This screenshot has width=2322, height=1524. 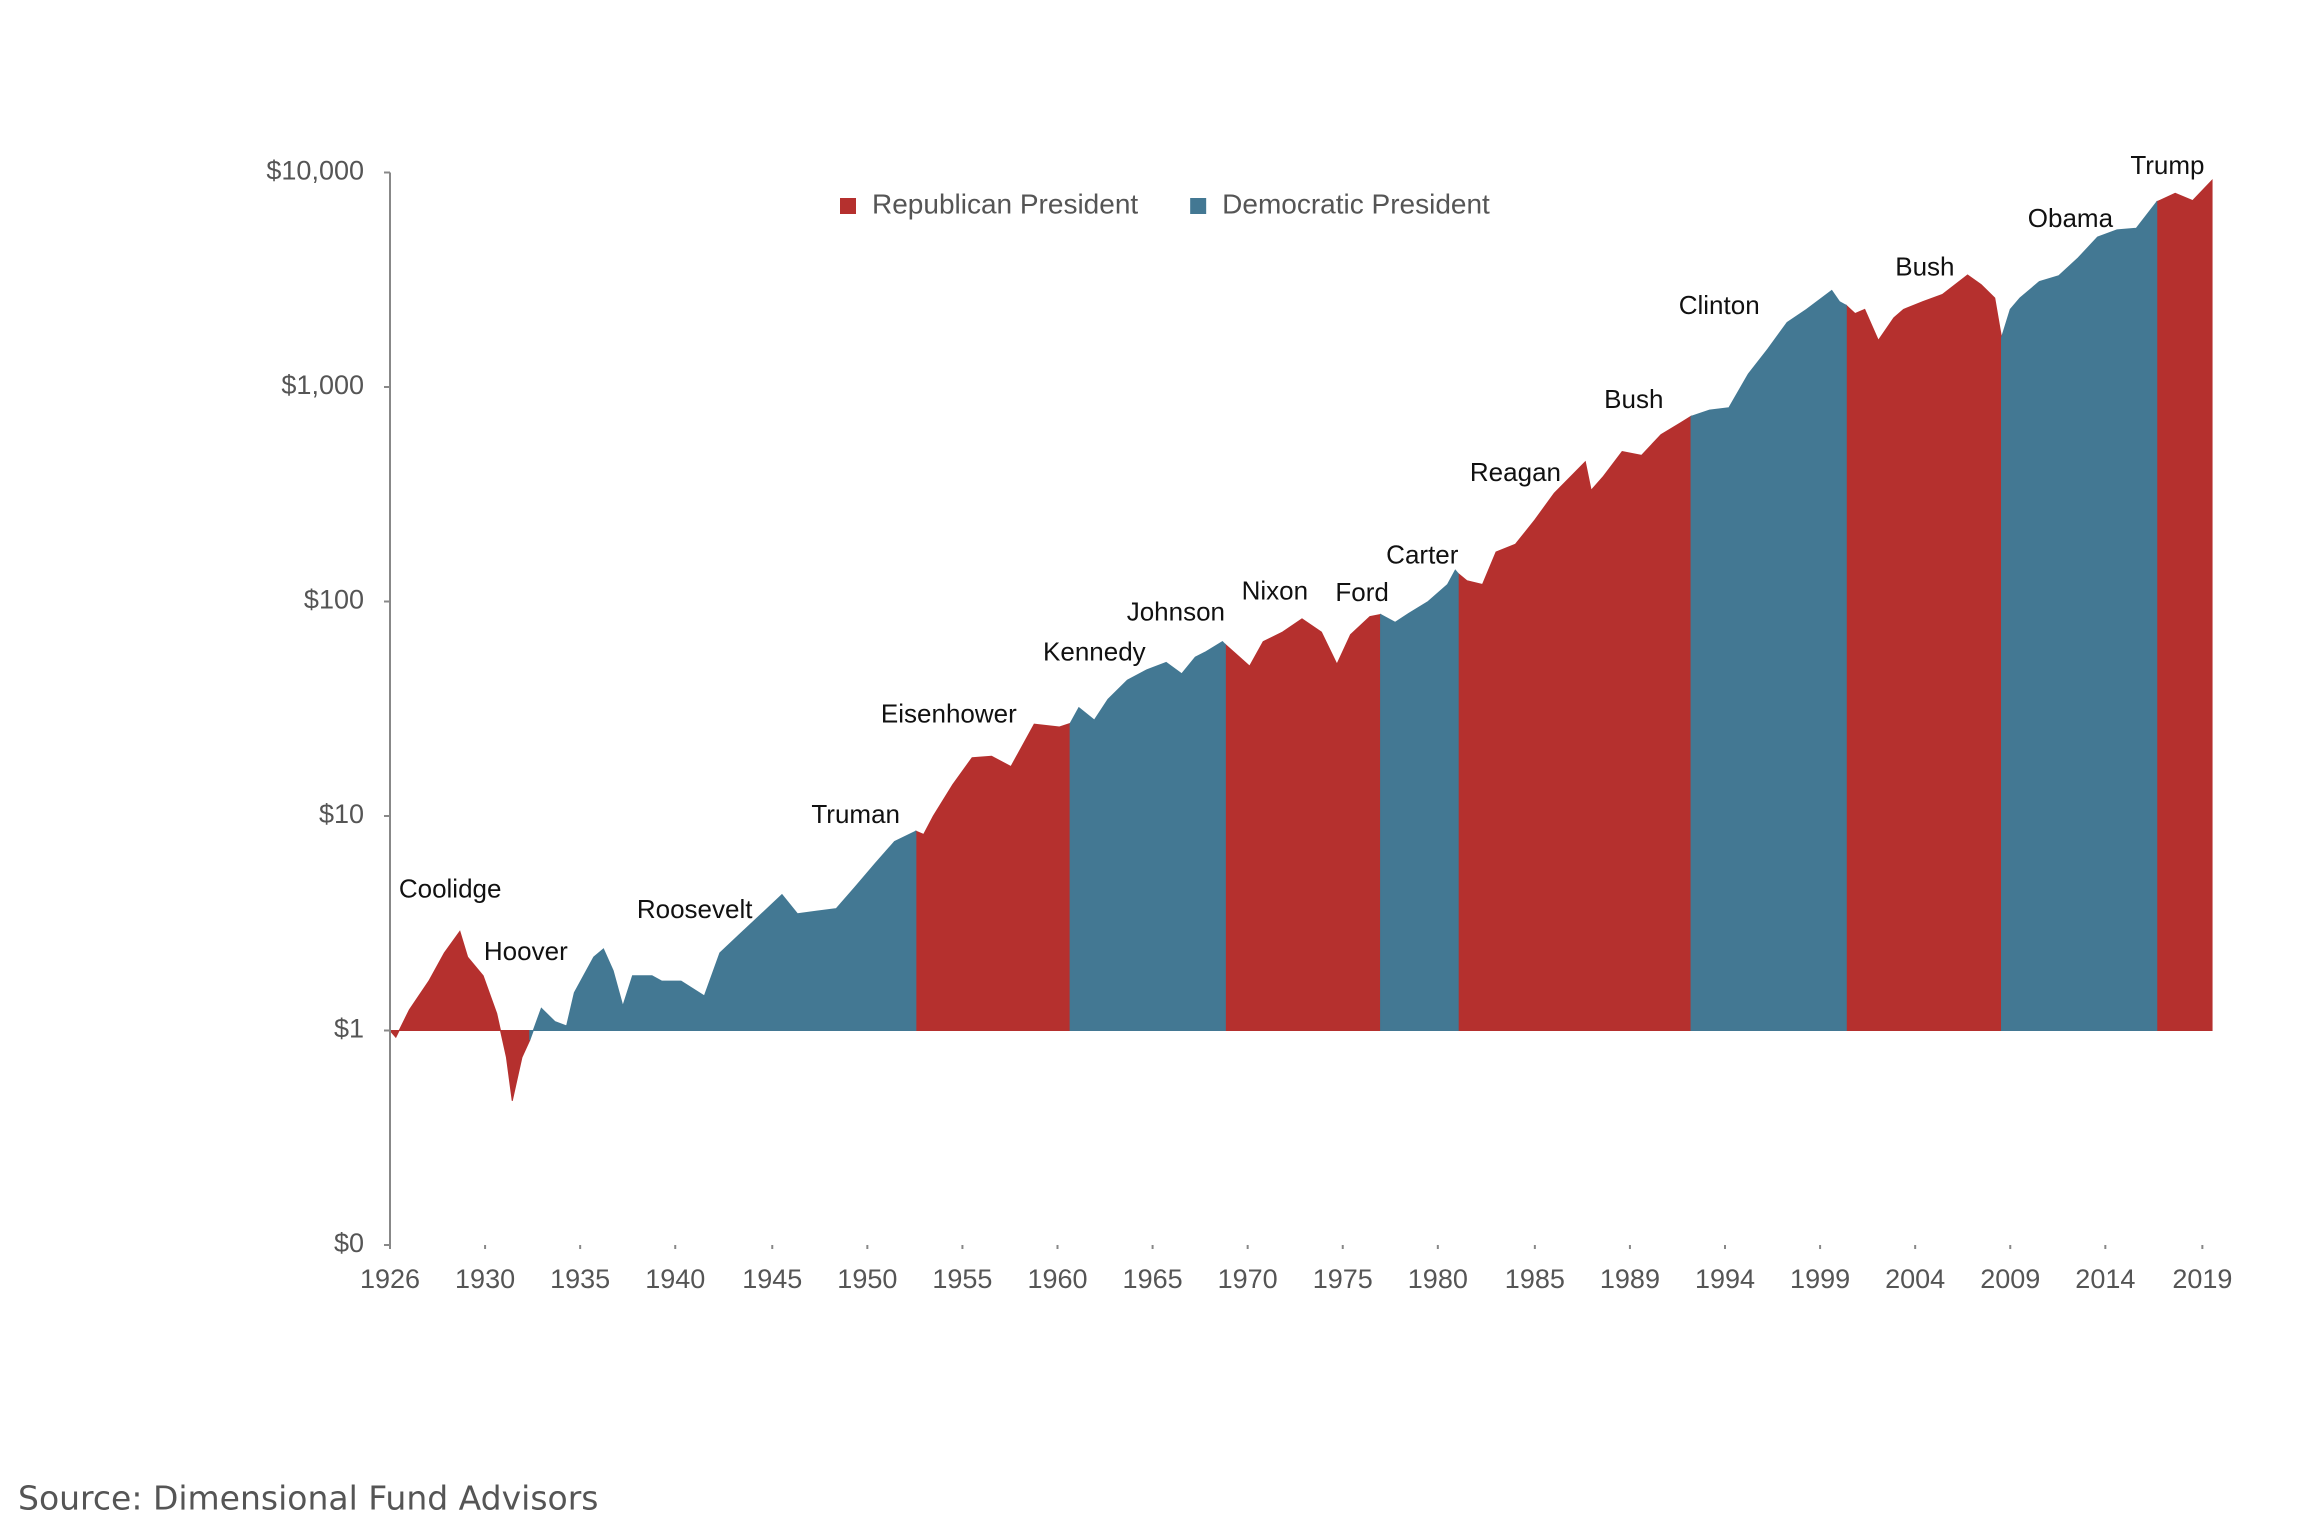 I want to click on x-tick-label: 2019, so click(x=2202, y=1279).